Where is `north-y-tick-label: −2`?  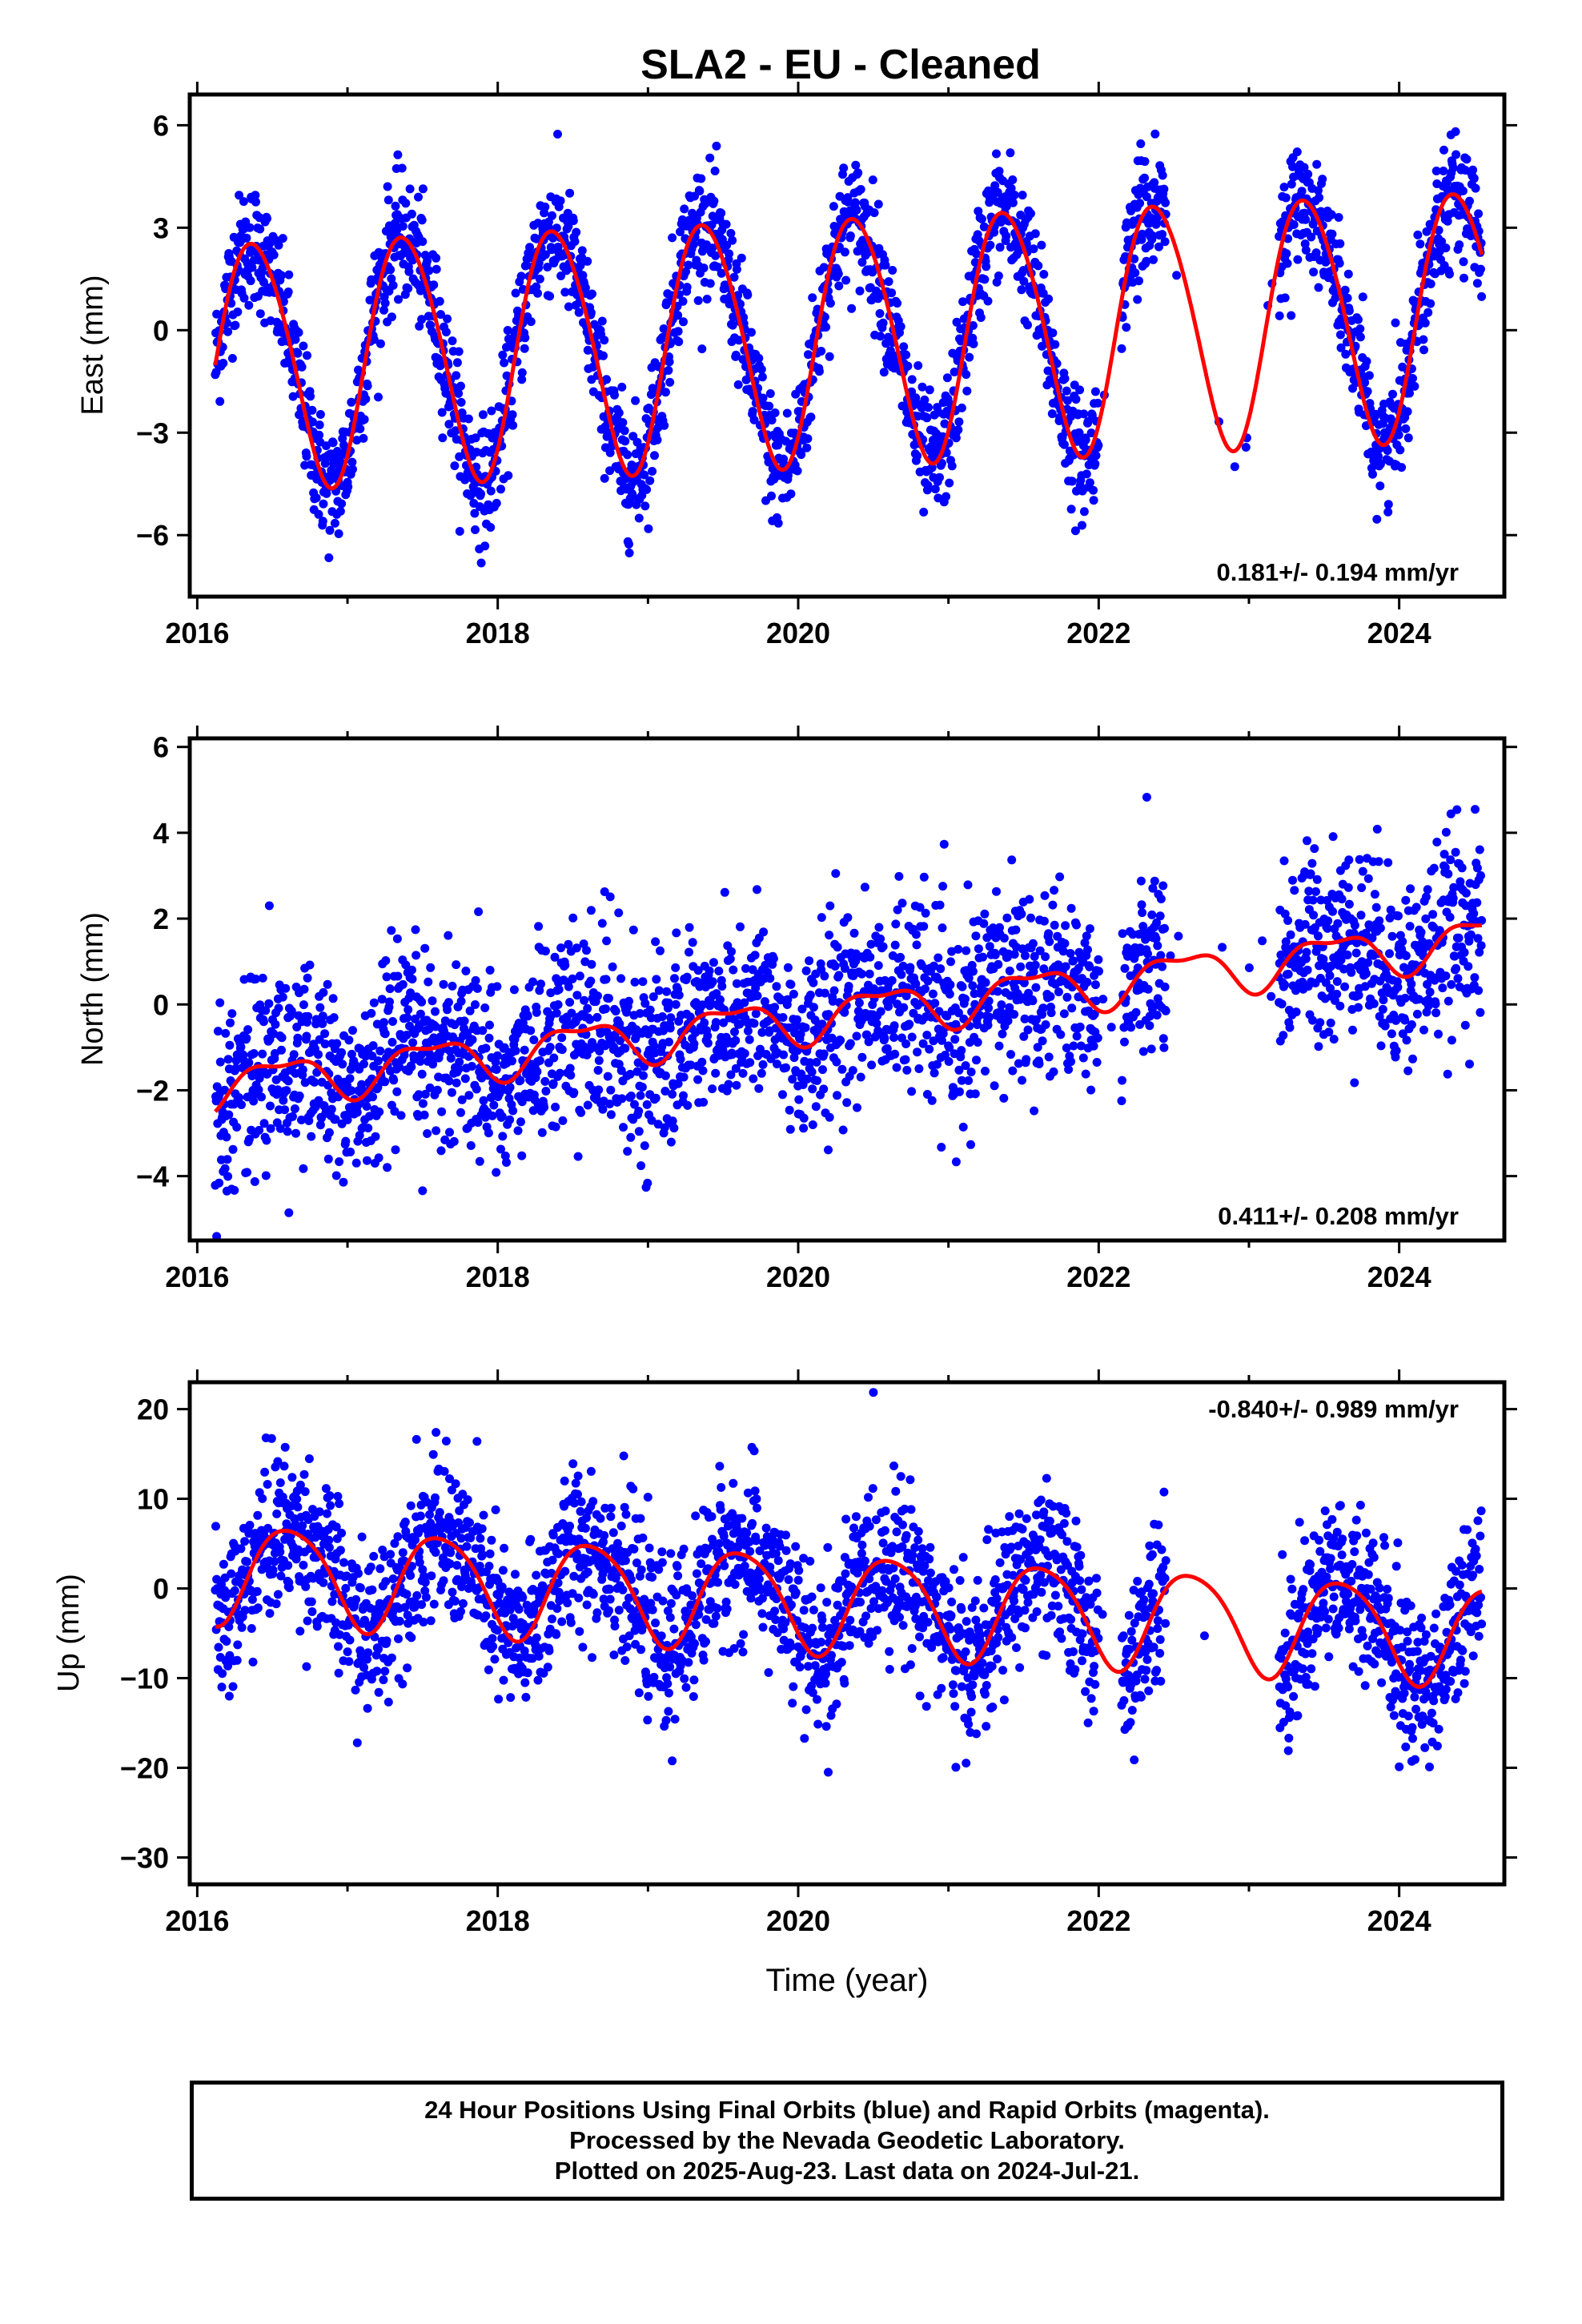
north-y-tick-label: −2 is located at coordinates (152, 1090).